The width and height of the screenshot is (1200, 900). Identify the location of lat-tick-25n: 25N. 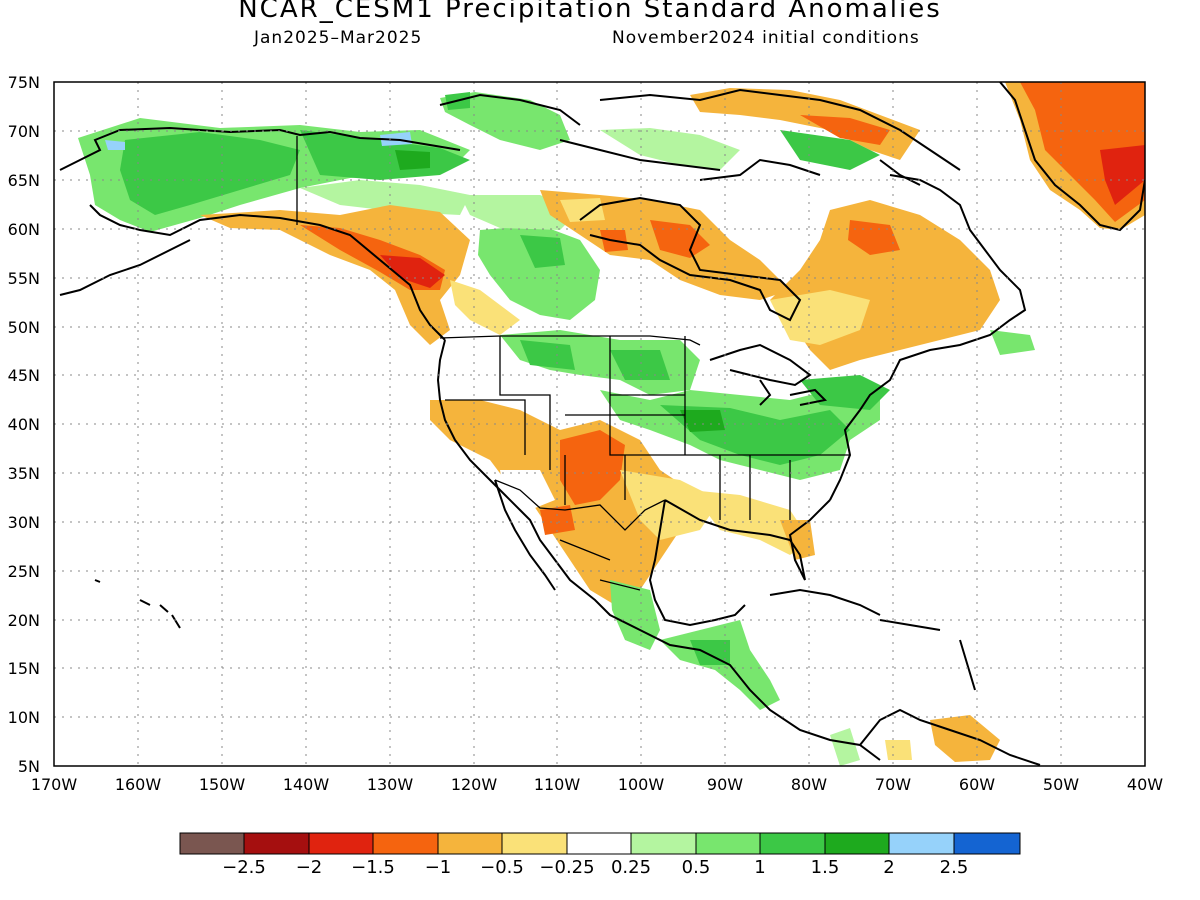
(24, 571).